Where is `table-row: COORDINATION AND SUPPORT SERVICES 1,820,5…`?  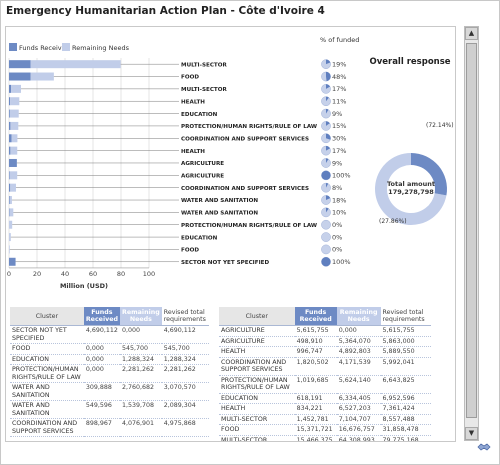
table-row: COORDINATION AND SUPPORT SERVICES 1,820,5… is located at coordinates (325, 366).